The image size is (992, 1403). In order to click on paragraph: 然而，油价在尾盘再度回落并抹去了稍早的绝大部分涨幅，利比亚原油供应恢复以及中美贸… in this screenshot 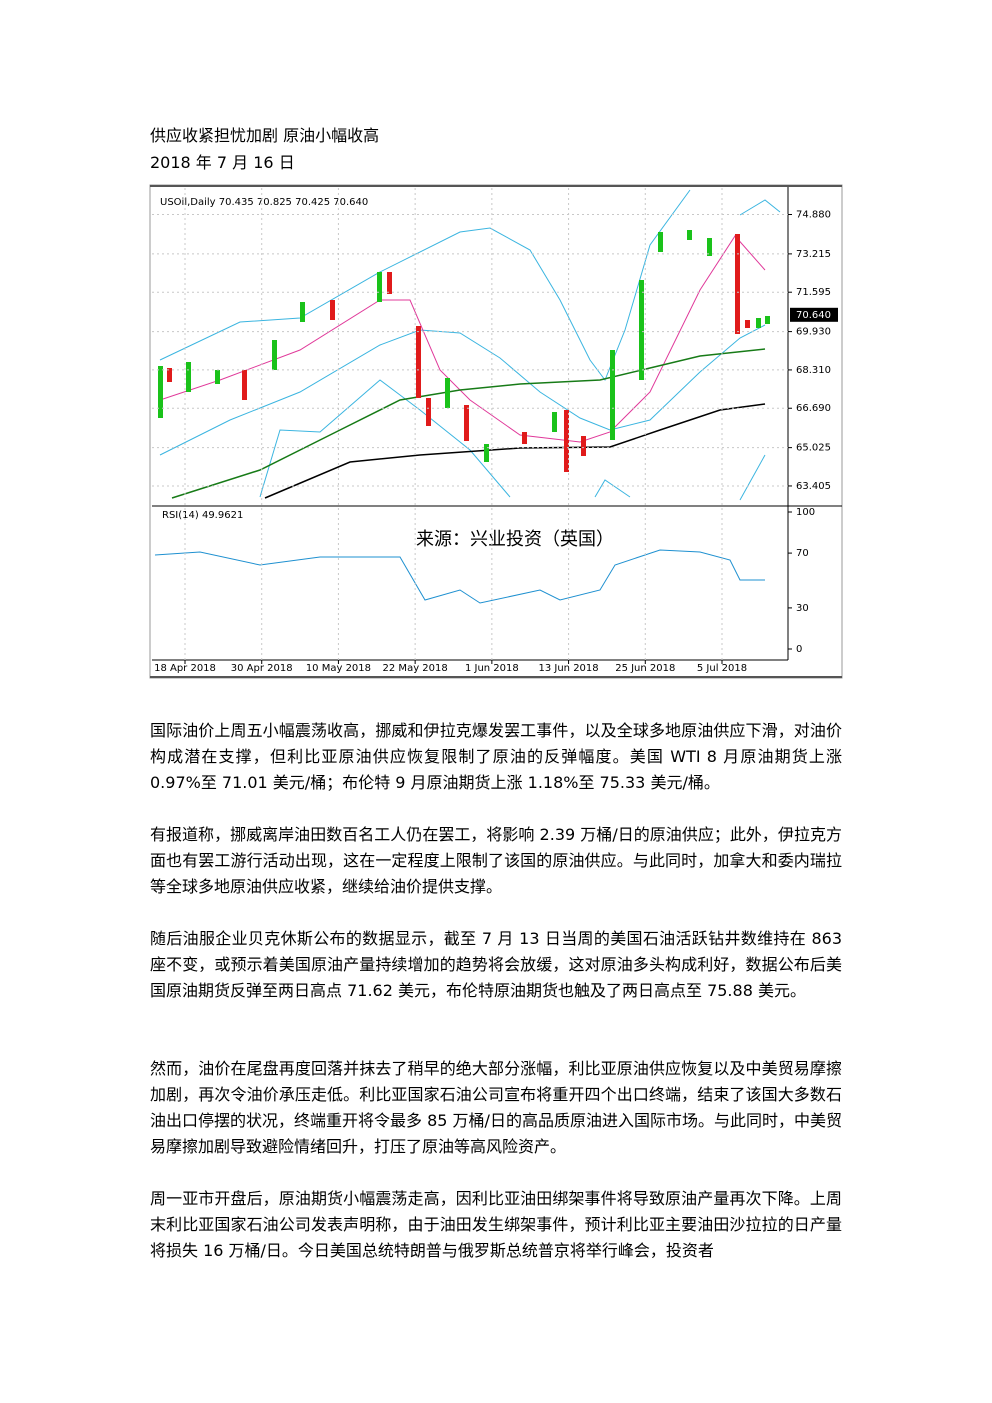, I will do `click(496, 1107)`.